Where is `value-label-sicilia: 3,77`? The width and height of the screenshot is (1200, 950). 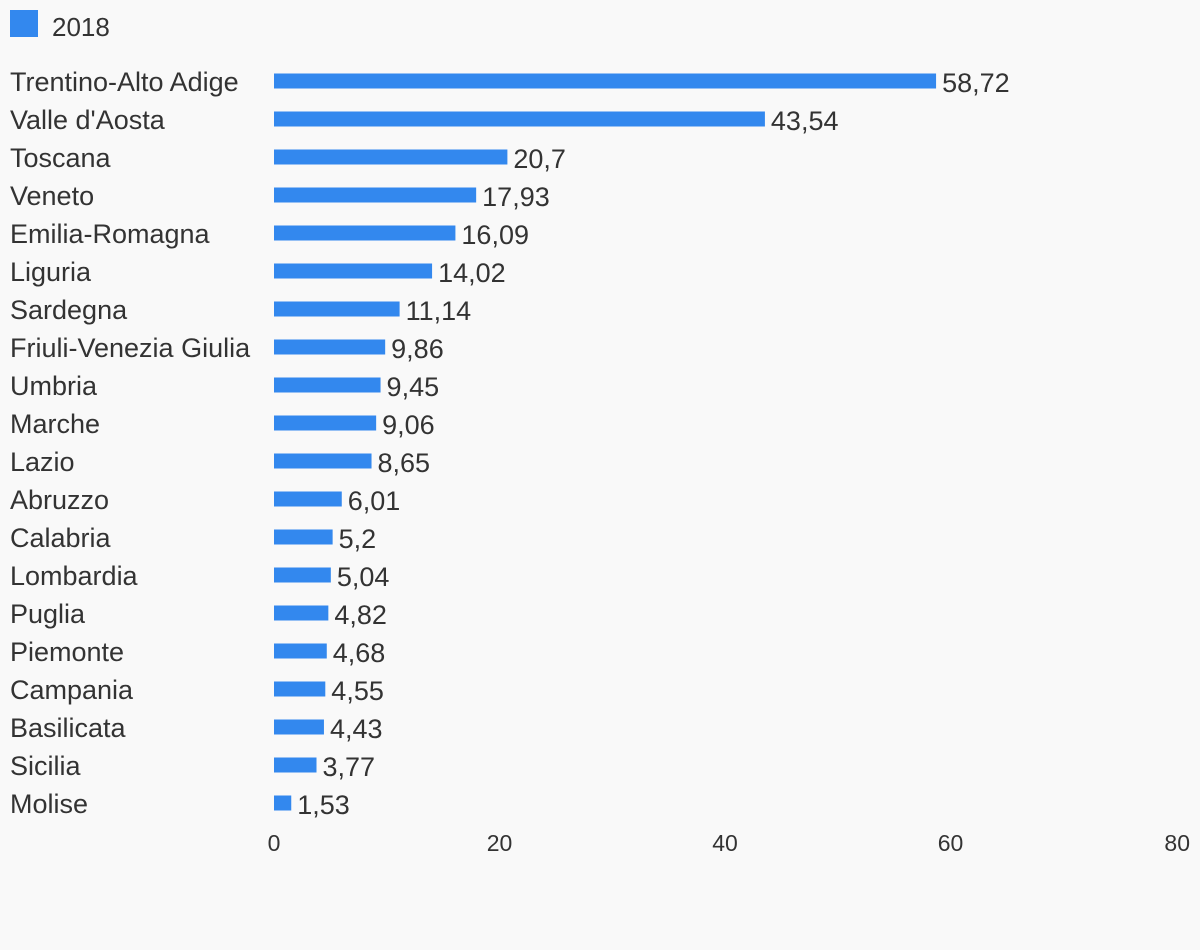
value-label-sicilia: 3,77 is located at coordinates (349, 767).